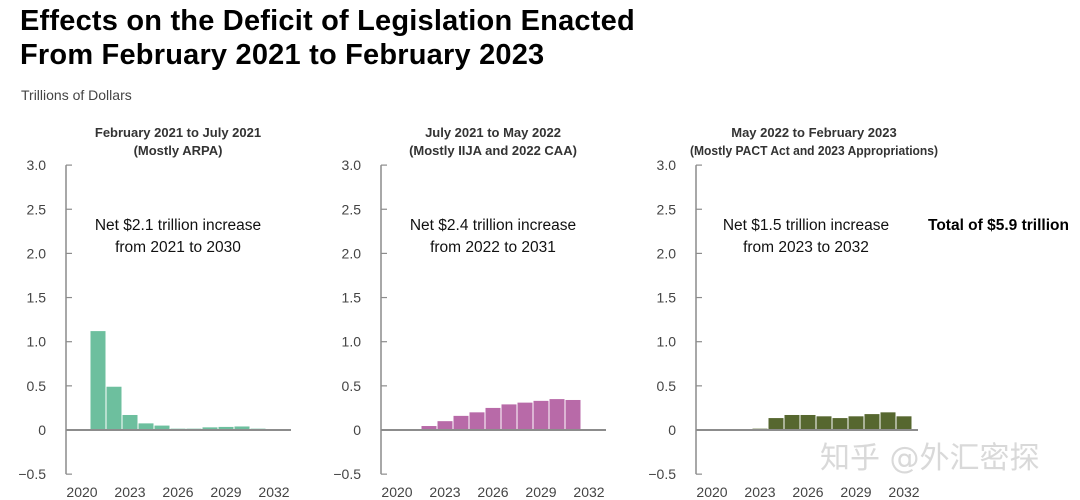 This screenshot has height=500, width=1080. I want to click on total-annotation: Total of $5.9 trillion, so click(998, 225).